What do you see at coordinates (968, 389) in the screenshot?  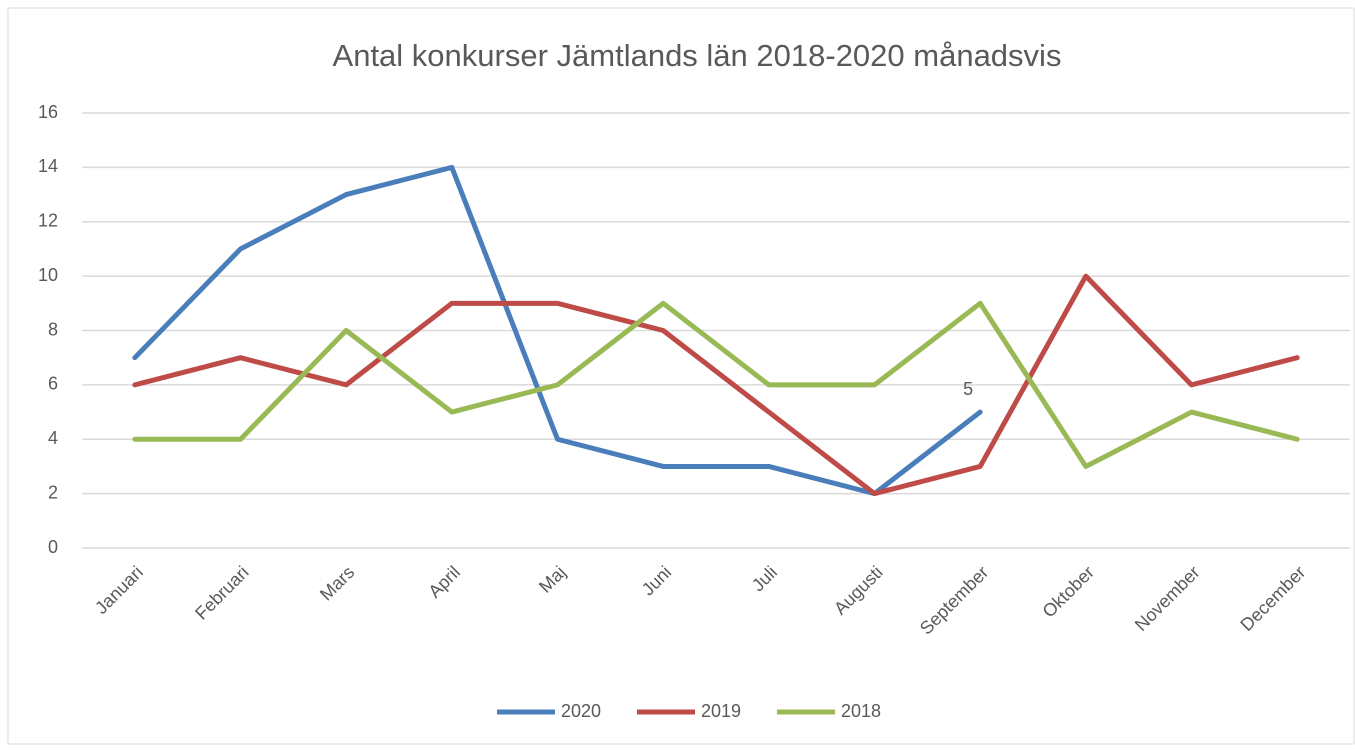 I see `data-label: 5` at bounding box center [968, 389].